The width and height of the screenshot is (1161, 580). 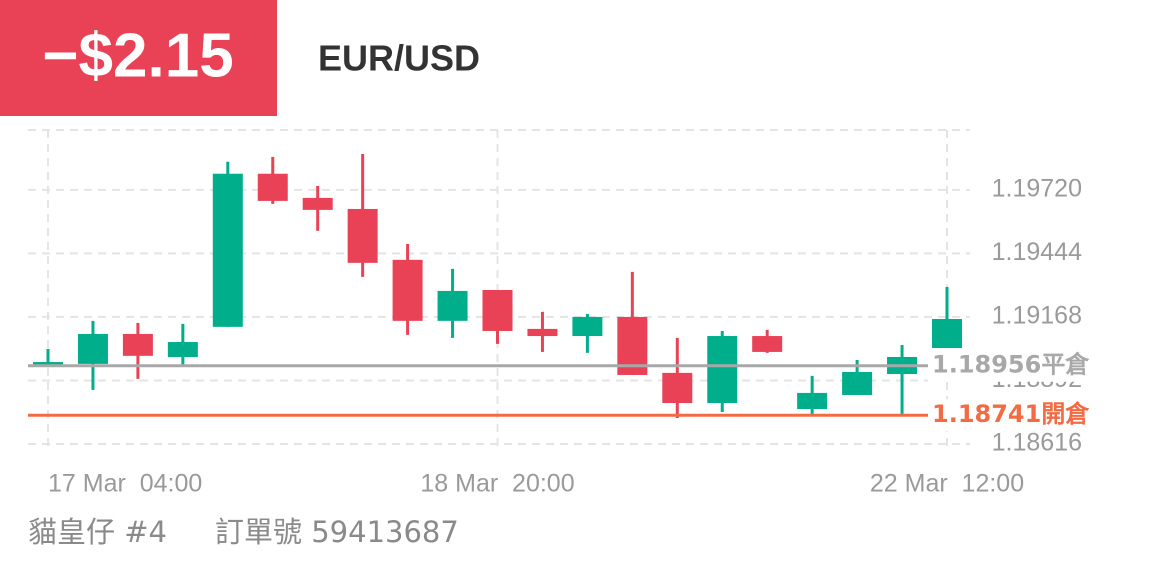 I want to click on reference-label: 1.18741開倉, so click(x=1011, y=414).